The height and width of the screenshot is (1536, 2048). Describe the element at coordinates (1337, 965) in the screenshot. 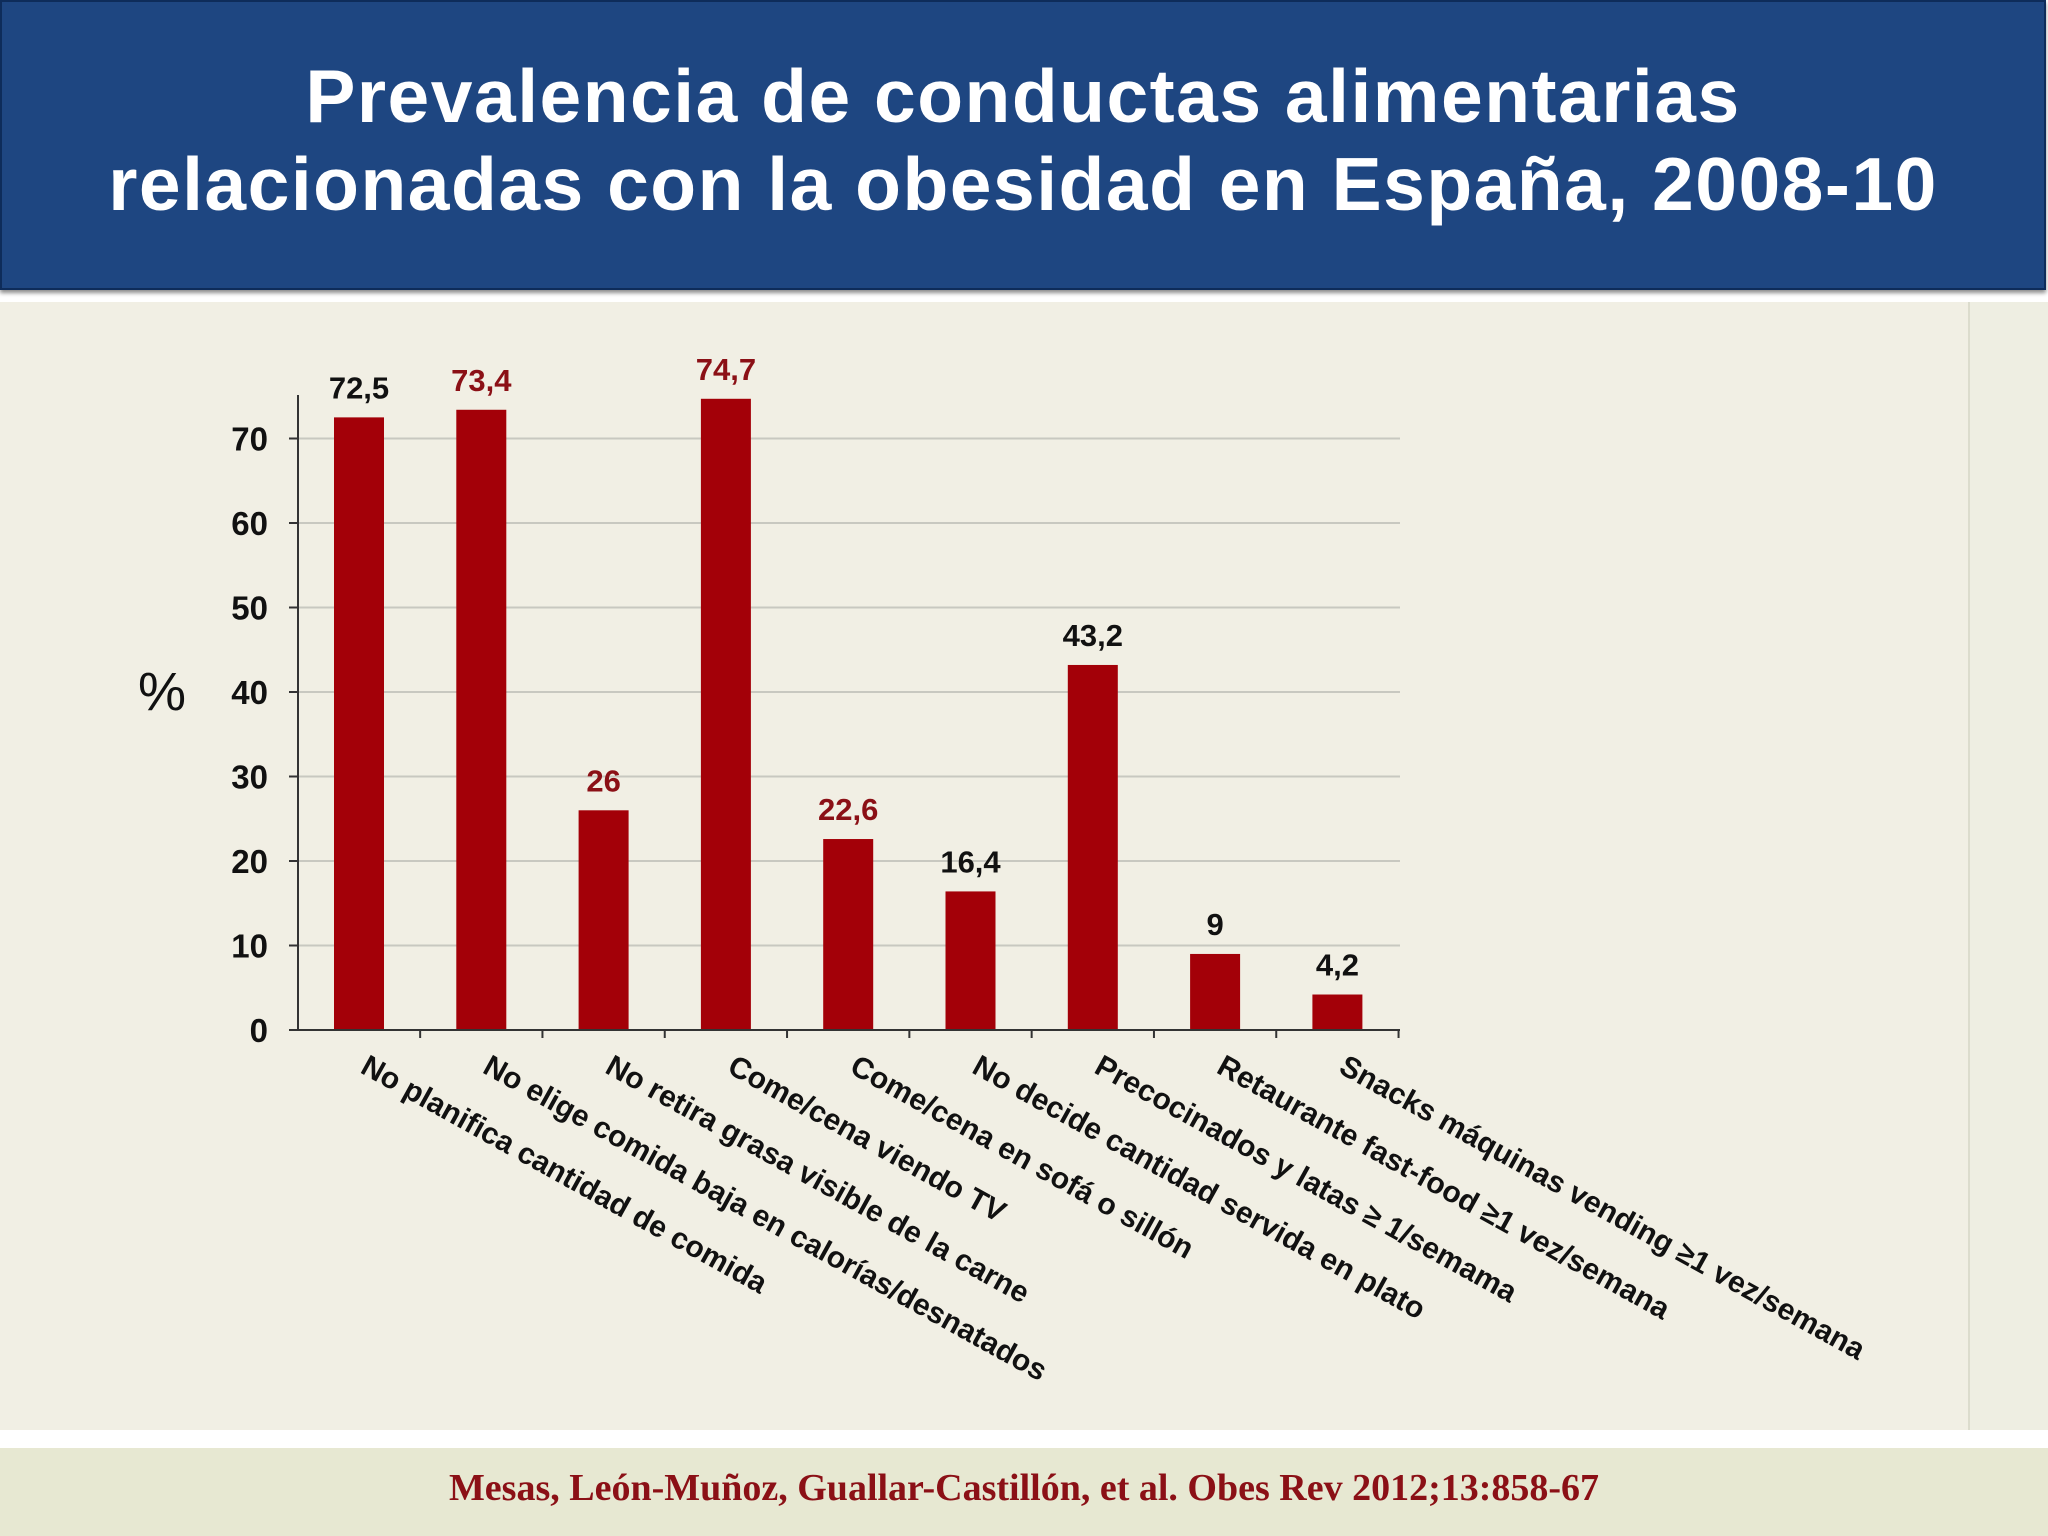

I see `data-label: 4,2` at that location.